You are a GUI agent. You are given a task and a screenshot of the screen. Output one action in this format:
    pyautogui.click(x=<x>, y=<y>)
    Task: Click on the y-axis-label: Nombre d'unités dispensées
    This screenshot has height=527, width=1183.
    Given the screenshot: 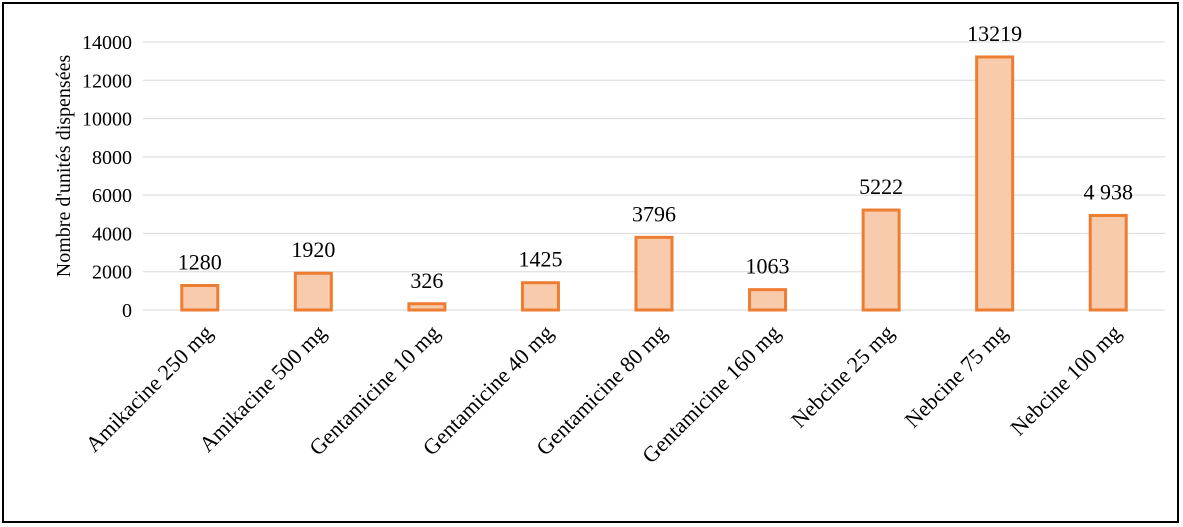 What is the action you would take?
    pyautogui.click(x=64, y=166)
    